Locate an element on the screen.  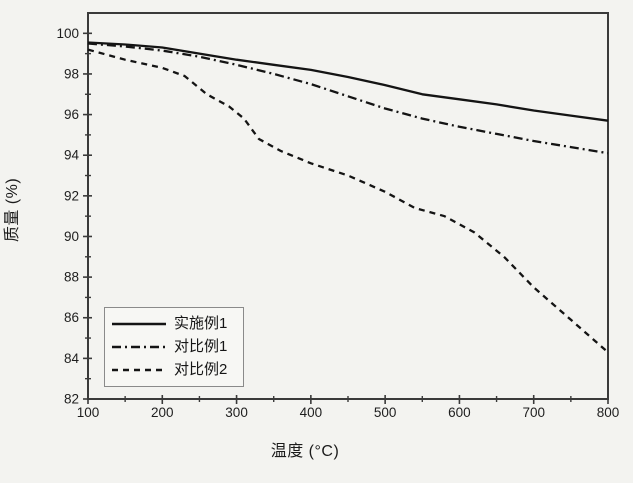
legend-item: 对比例1 is located at coordinates (174, 346).